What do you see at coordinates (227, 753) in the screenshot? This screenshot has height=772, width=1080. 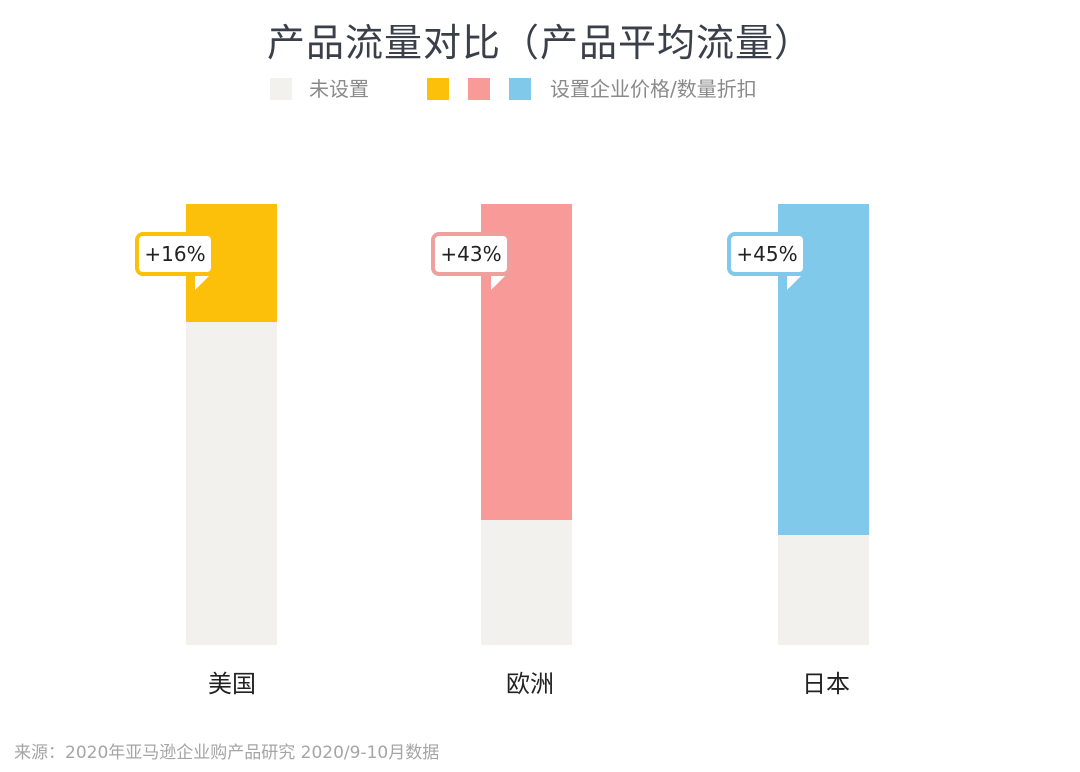 I see `source-note: 来源：2020年亚马逊企业购产品研究 2020/9-10月数据` at bounding box center [227, 753].